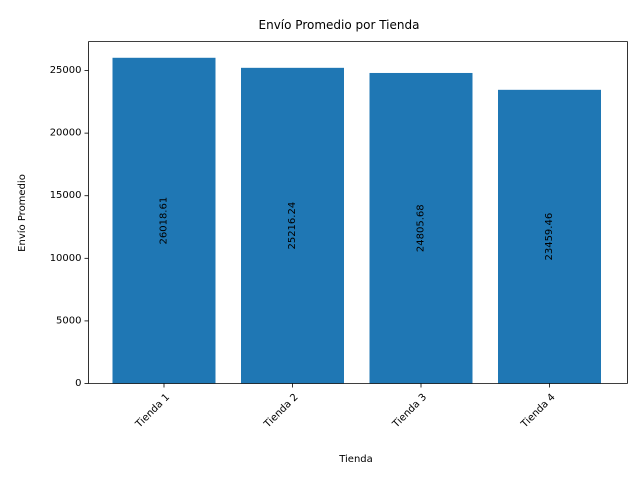 The width and height of the screenshot is (640, 484). I want to click on y-tick-label: 25000, so click(66, 70).